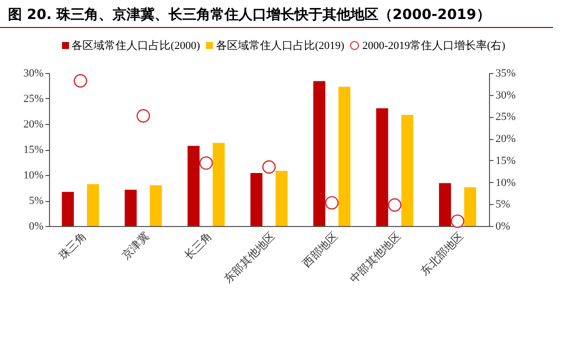 Image resolution: width=567 pixels, height=349 pixels. What do you see at coordinates (136, 46) in the screenshot?
I see `legend-label: 各区域常住人口占比(2000)` at bounding box center [136, 46].